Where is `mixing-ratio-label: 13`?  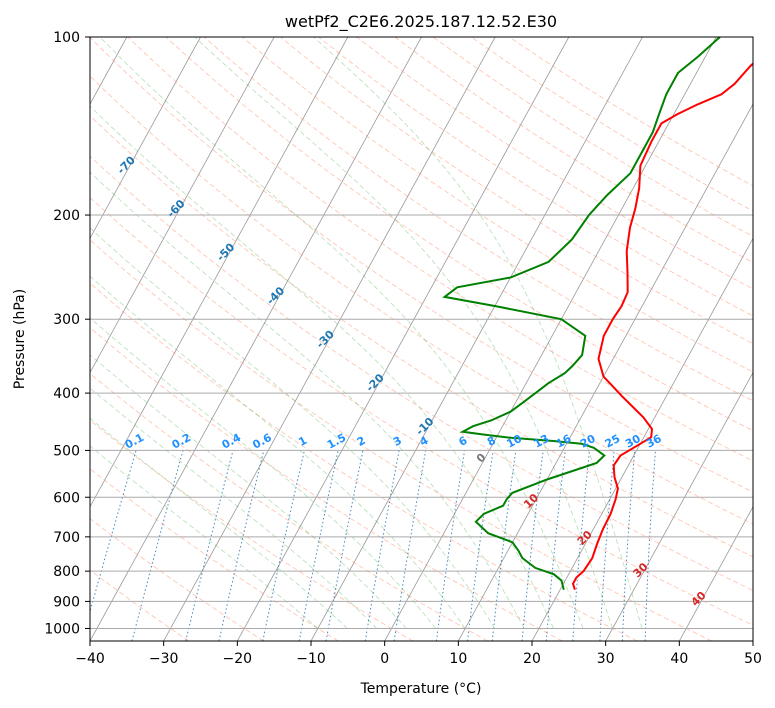 mixing-ratio-label: 13 is located at coordinates (542, 441).